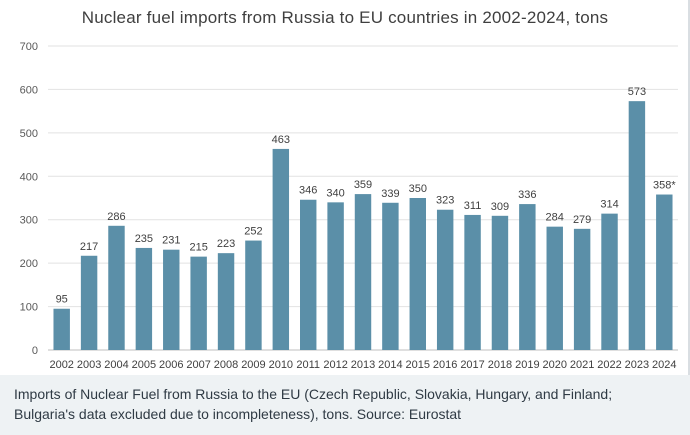 The height and width of the screenshot is (435, 690). Describe the element at coordinates (445, 201) in the screenshot. I see `data-label: 323` at that location.